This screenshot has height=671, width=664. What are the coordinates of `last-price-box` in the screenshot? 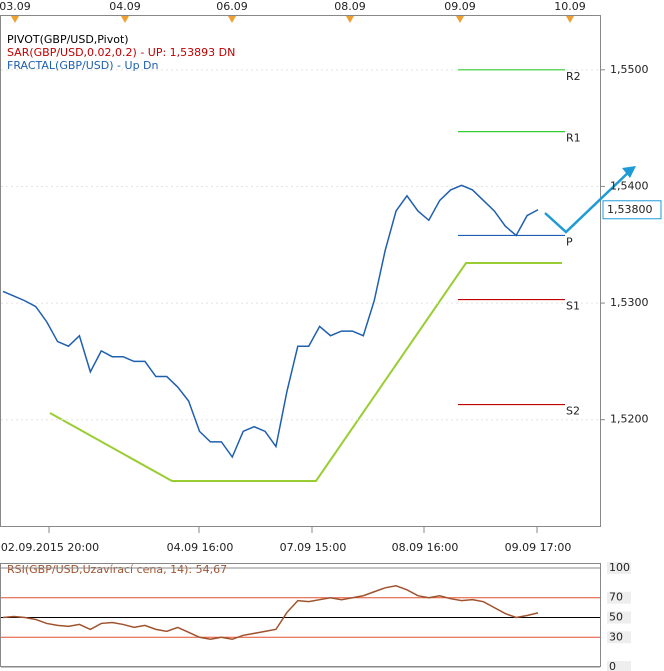 It's located at (632, 210).